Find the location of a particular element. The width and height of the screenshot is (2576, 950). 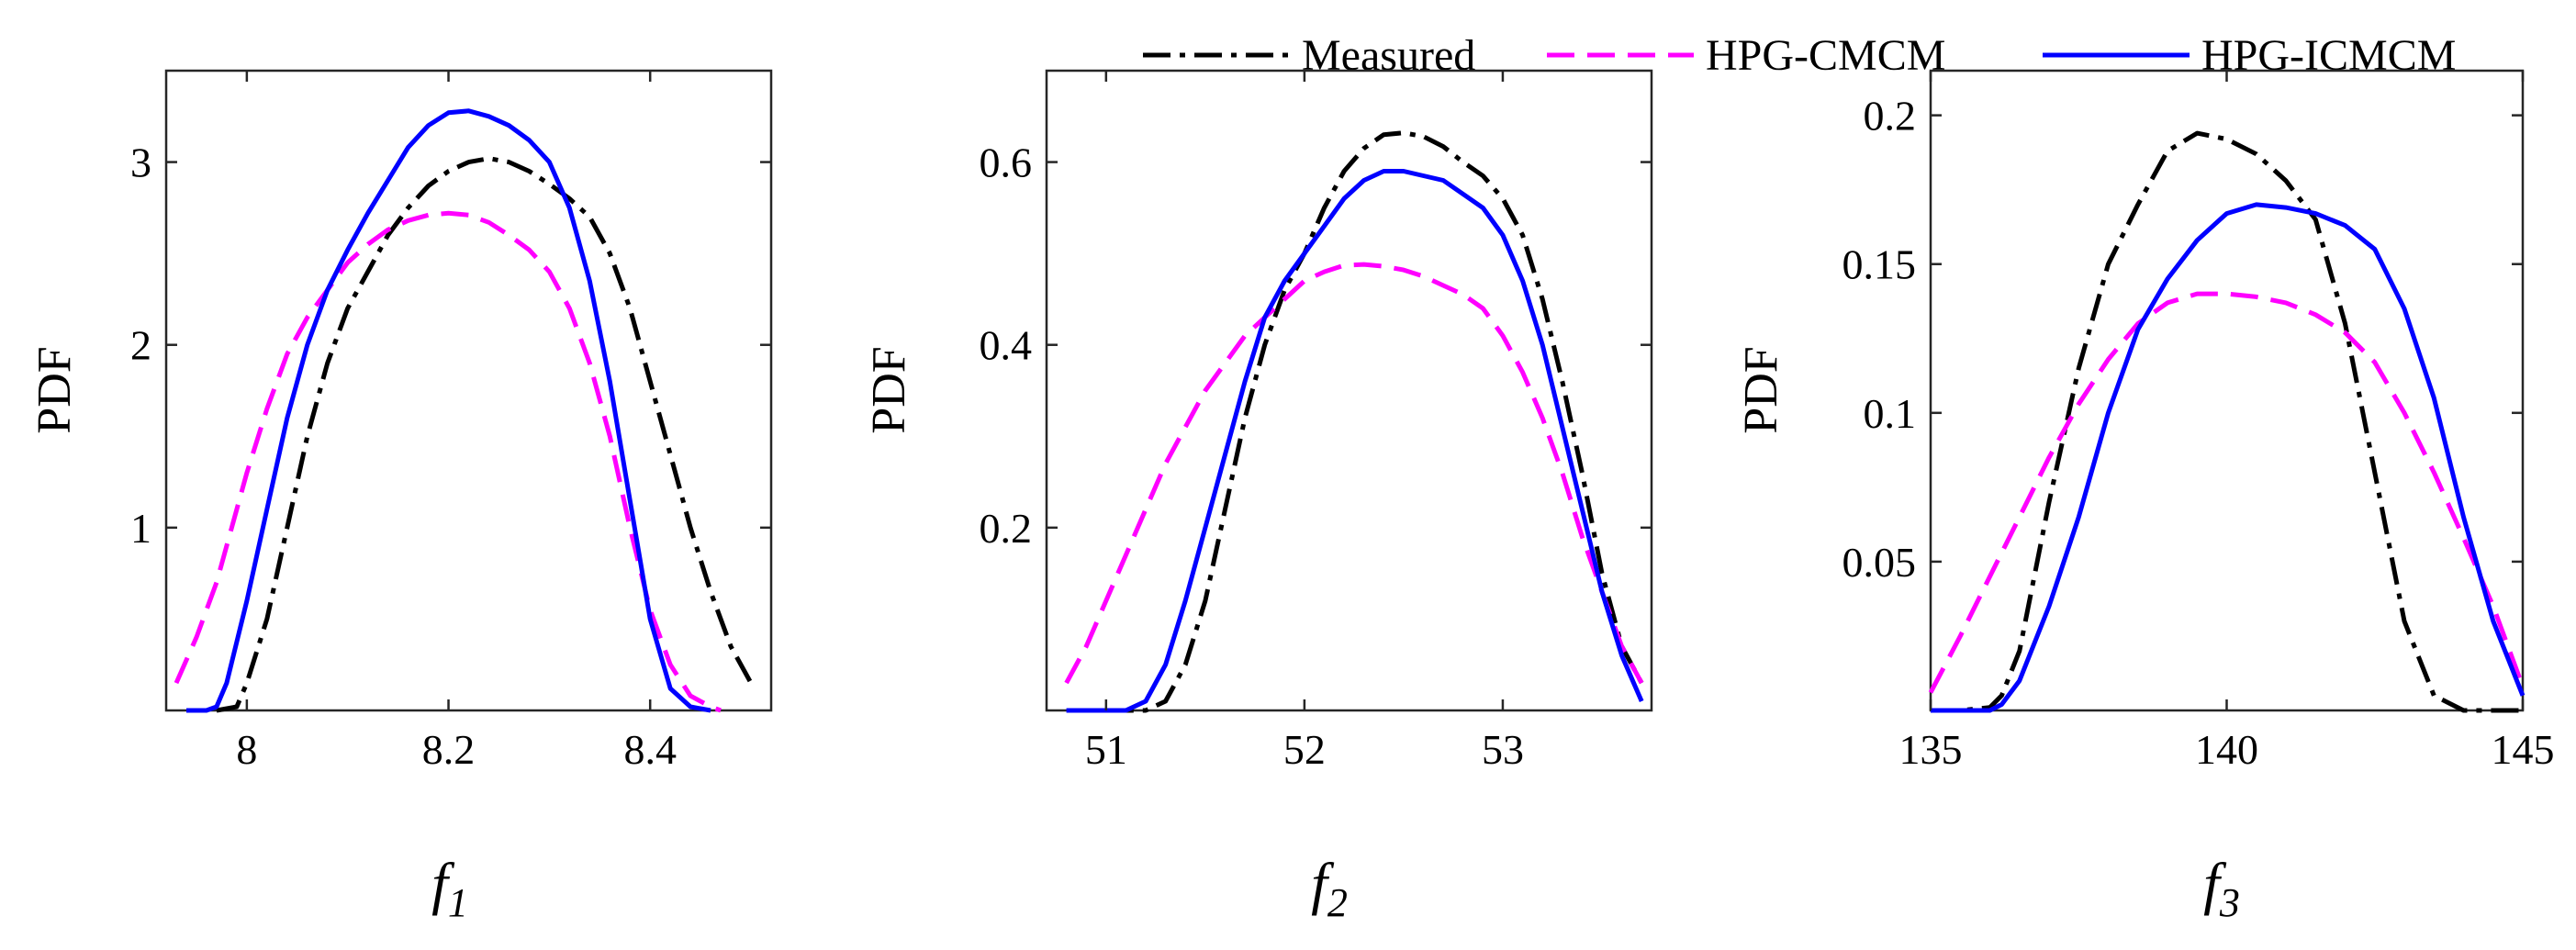

x-tick-label: 8.4 is located at coordinates (650, 749).